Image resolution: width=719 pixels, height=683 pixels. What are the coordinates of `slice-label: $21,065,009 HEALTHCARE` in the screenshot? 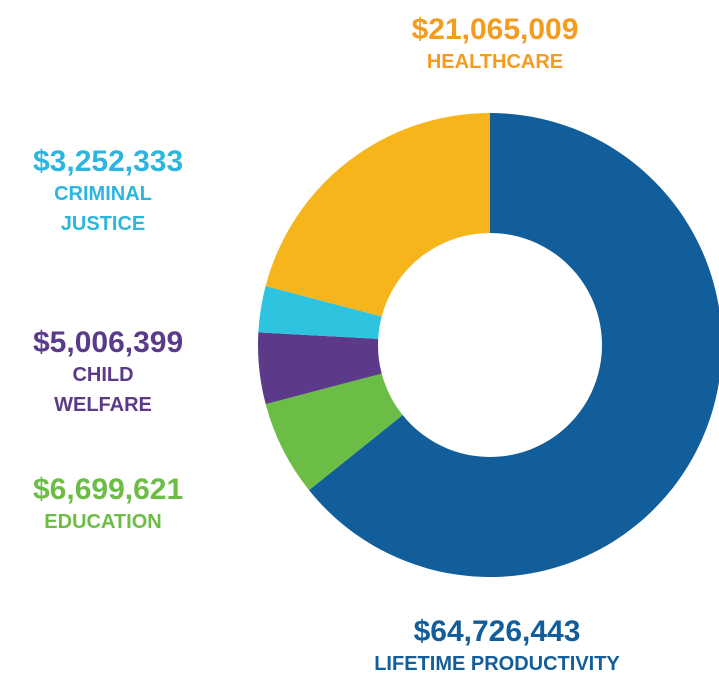 It's located at (495, 45).